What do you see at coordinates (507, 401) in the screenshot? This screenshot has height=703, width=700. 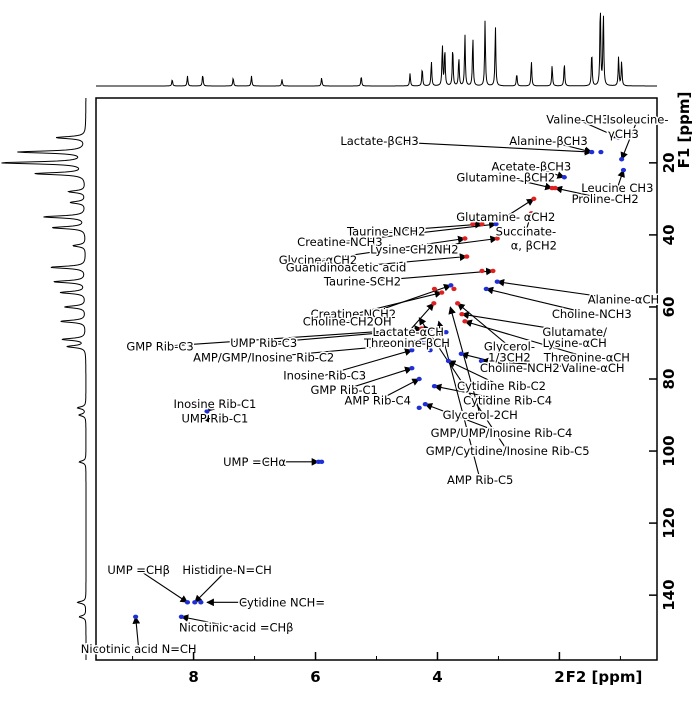 I see `annotation-label: Cytidine Rib-C4` at bounding box center [507, 401].